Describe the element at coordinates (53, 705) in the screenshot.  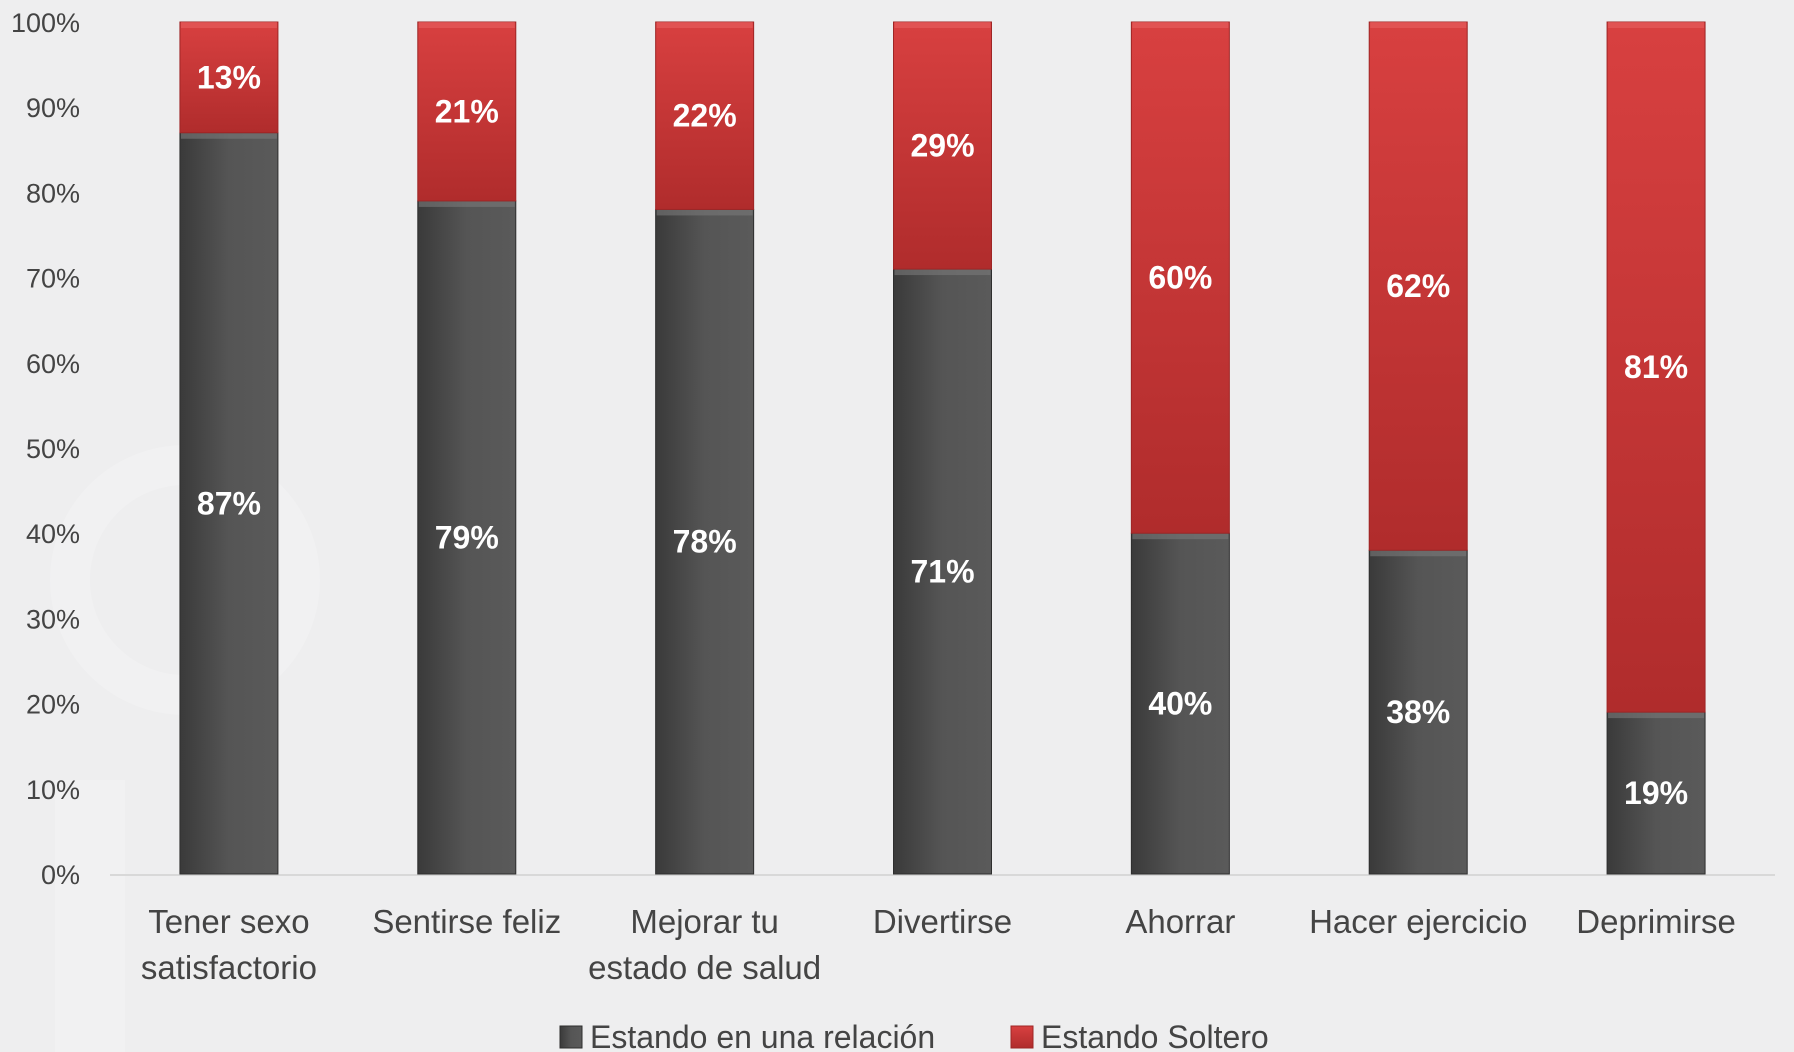
I see `y-tick-label: 20%` at that location.